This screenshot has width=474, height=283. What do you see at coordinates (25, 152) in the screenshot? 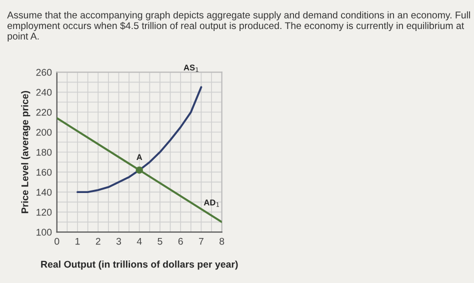
I see `y-axis-title: Price Level (average price)` at bounding box center [25, 152].